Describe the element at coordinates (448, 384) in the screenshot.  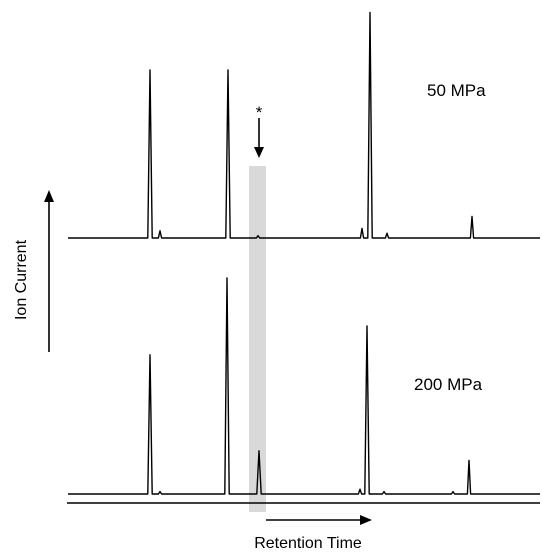
I see `series-label-200mpa: 200 MPa` at that location.